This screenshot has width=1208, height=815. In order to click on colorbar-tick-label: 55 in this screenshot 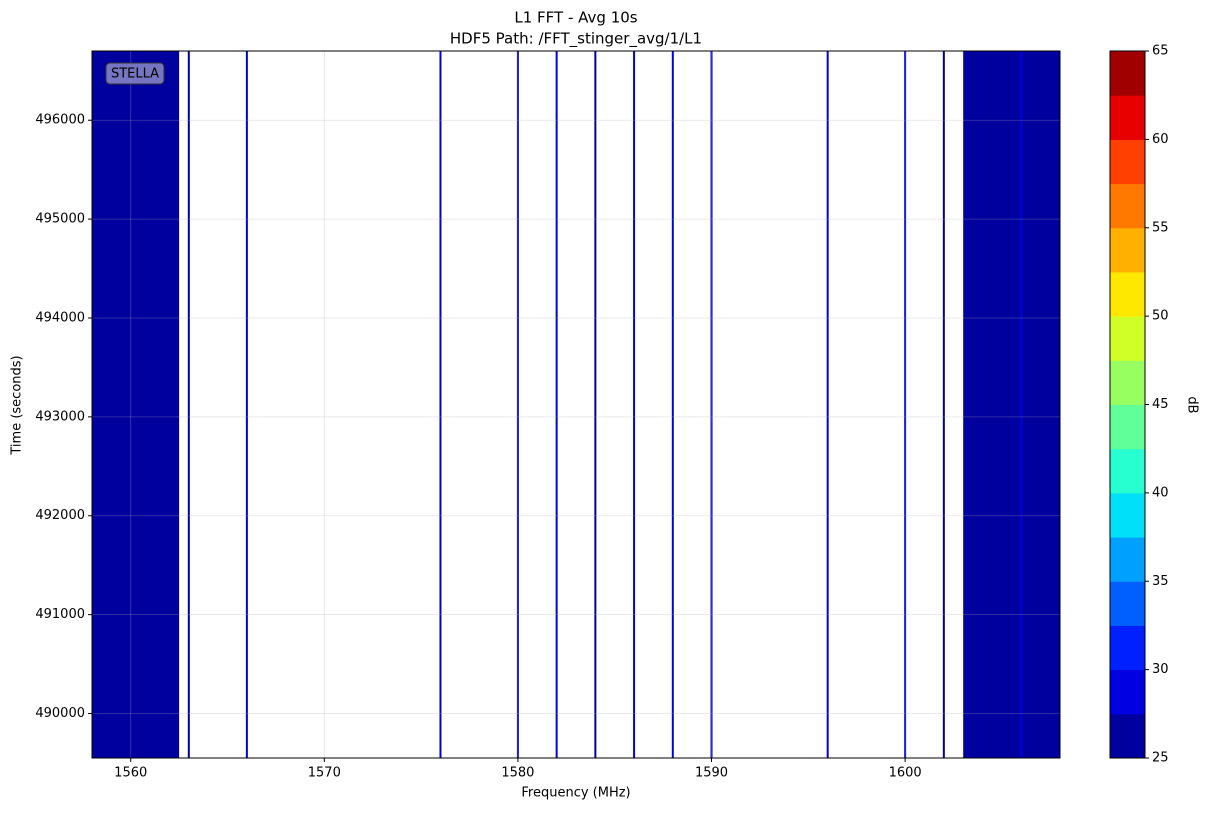, I will do `click(1160, 227)`.